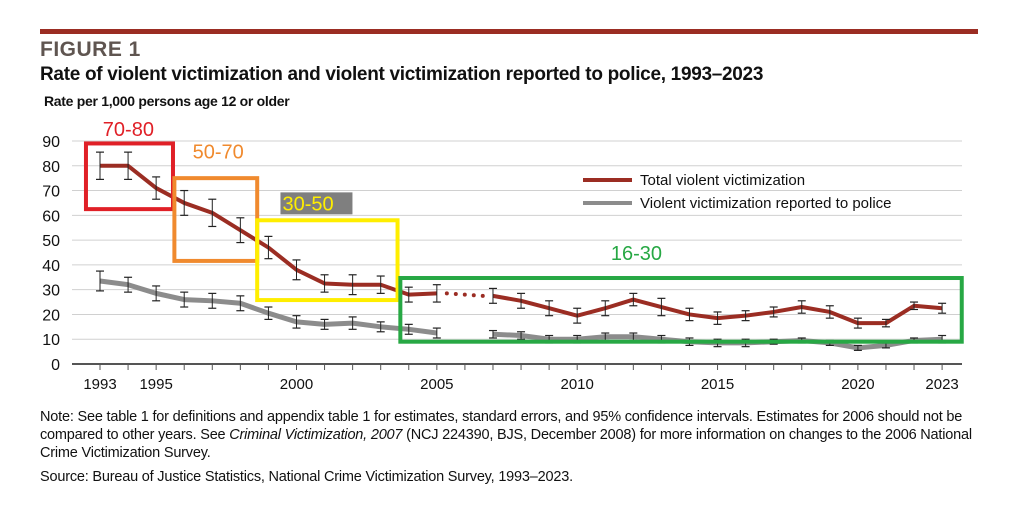 This screenshot has width=1027, height=508. Describe the element at coordinates (218, 152) in the screenshot. I see `annotation-label: 50-70` at that location.